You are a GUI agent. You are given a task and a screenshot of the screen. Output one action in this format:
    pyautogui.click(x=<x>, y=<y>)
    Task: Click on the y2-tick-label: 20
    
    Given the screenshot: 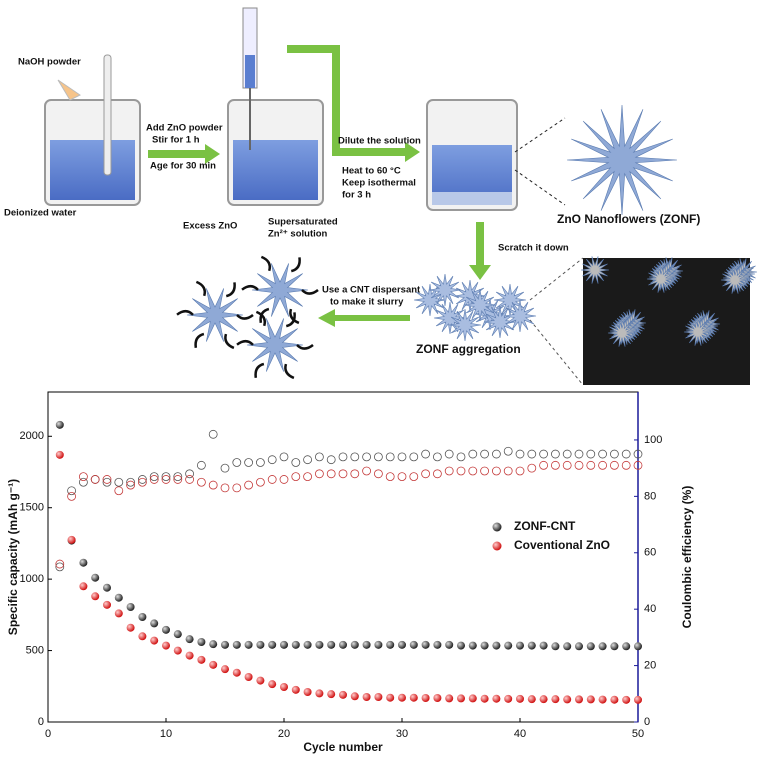 What is the action you would take?
    pyautogui.click(x=650, y=665)
    